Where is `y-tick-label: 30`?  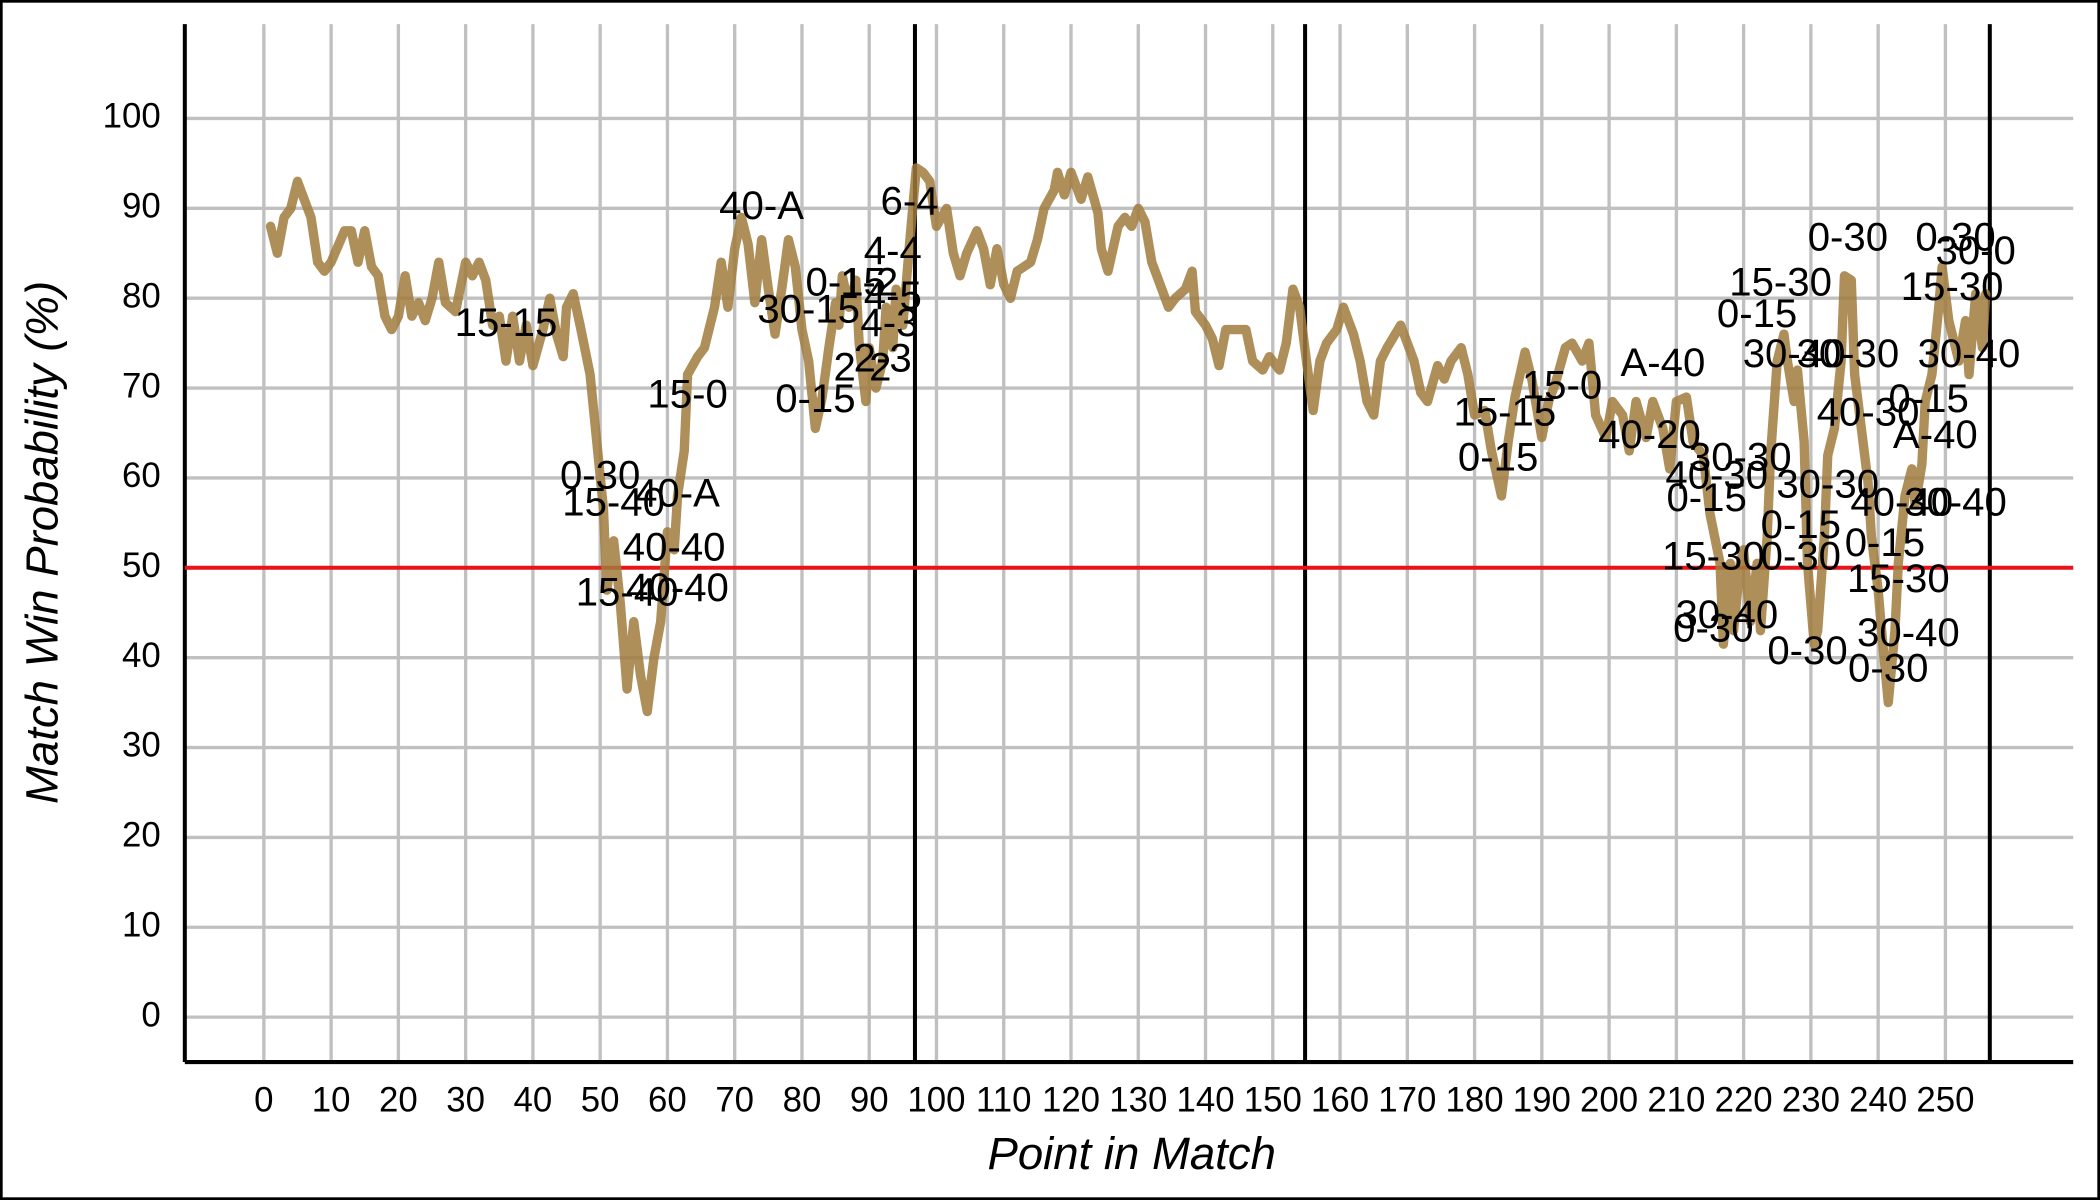
y-tick-label: 30 is located at coordinates (141, 745).